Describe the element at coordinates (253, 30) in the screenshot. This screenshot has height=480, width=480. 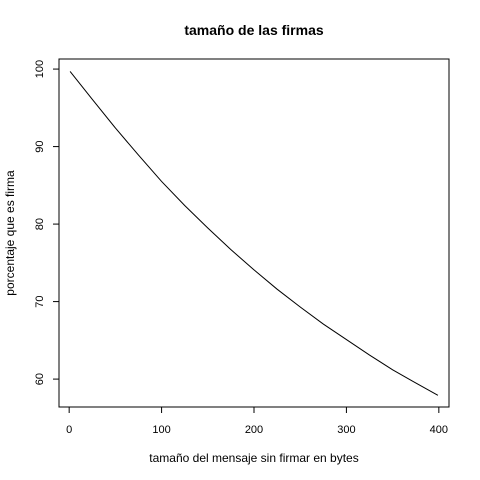
I see `chart-title: tamaño de las firmas` at that location.